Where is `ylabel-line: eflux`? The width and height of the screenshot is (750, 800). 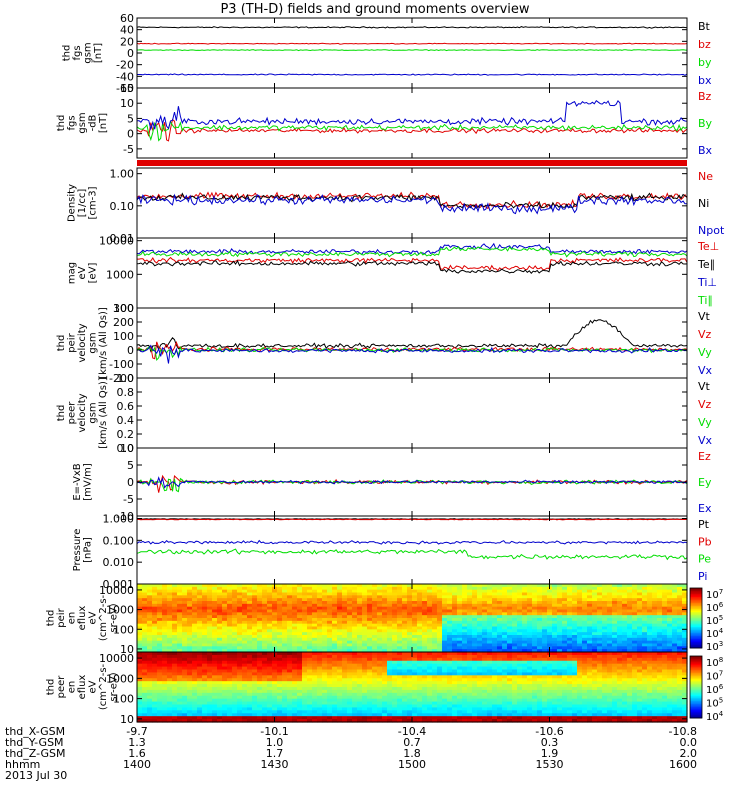
ylabel-line: eflux is located at coordinates (82, 687).